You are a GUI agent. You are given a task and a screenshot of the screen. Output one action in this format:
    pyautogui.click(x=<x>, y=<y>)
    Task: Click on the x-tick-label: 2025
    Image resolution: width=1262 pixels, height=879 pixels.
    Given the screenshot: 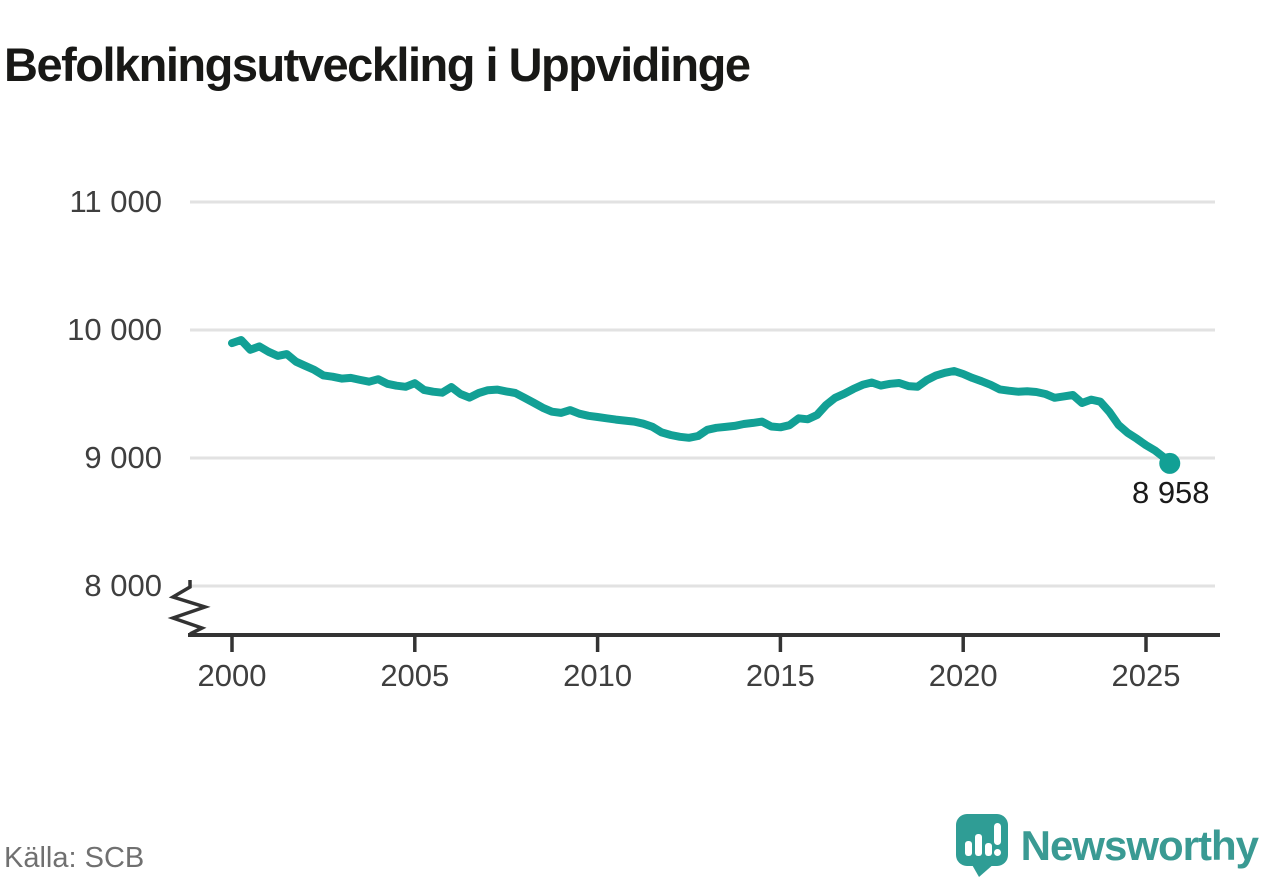 What is the action you would take?
    pyautogui.click(x=1146, y=675)
    